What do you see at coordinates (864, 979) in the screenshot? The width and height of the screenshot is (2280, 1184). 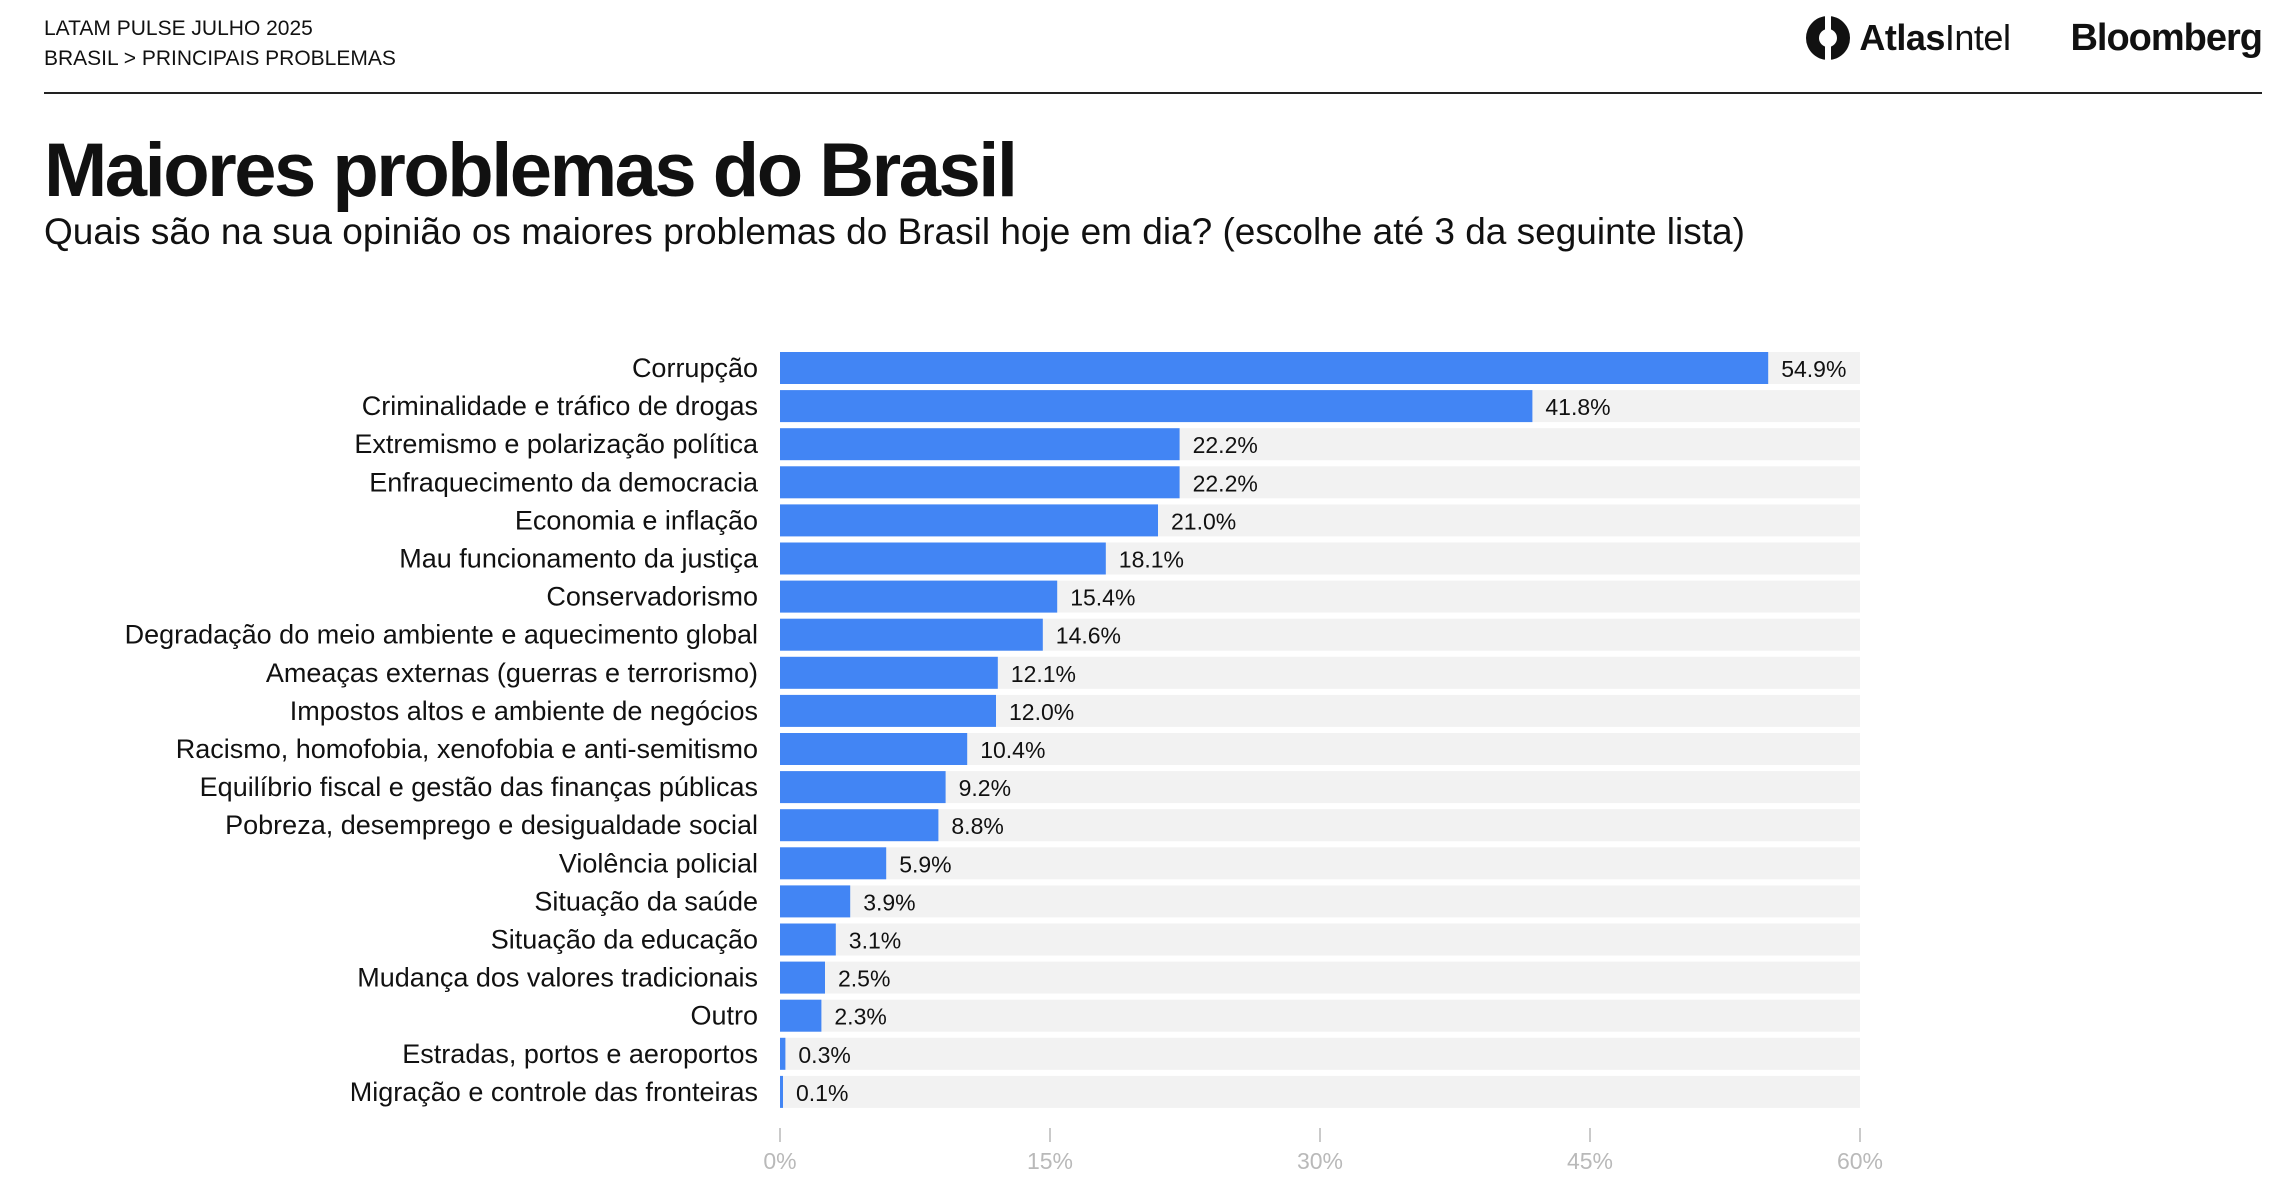 I see `value-label: 2.5%` at bounding box center [864, 979].